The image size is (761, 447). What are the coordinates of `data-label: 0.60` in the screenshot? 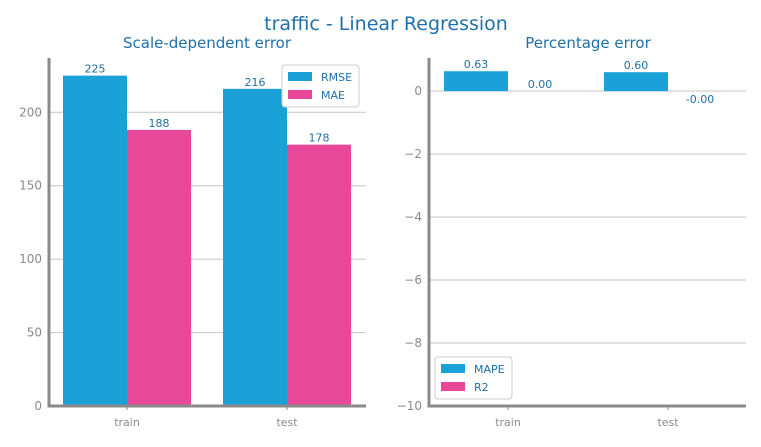 It's located at (636, 65).